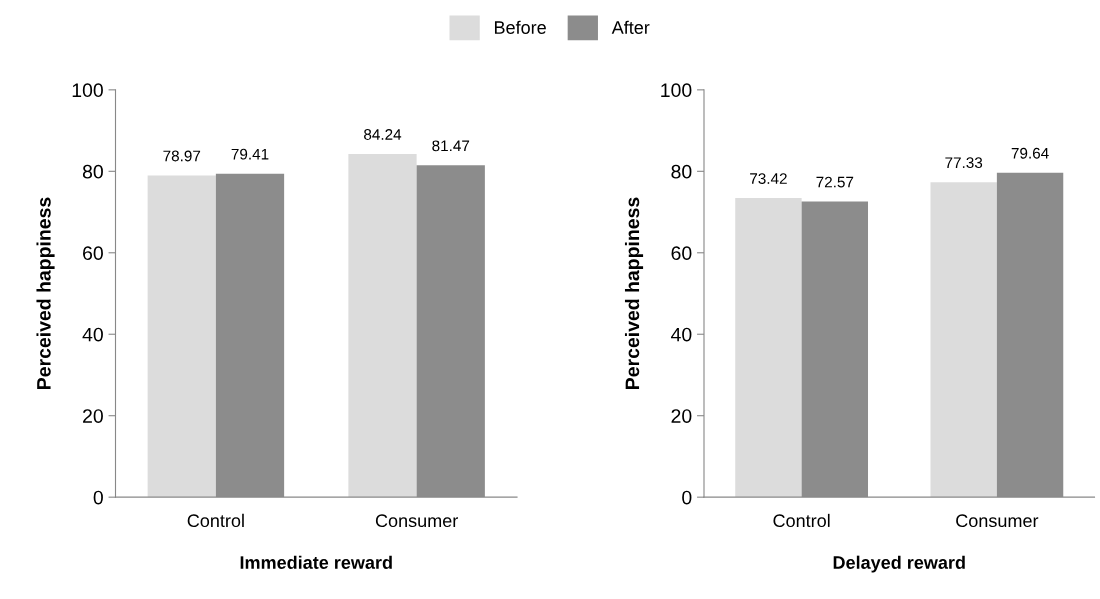  What do you see at coordinates (520, 27) in the screenshot?
I see `legend-label: Before` at bounding box center [520, 27].